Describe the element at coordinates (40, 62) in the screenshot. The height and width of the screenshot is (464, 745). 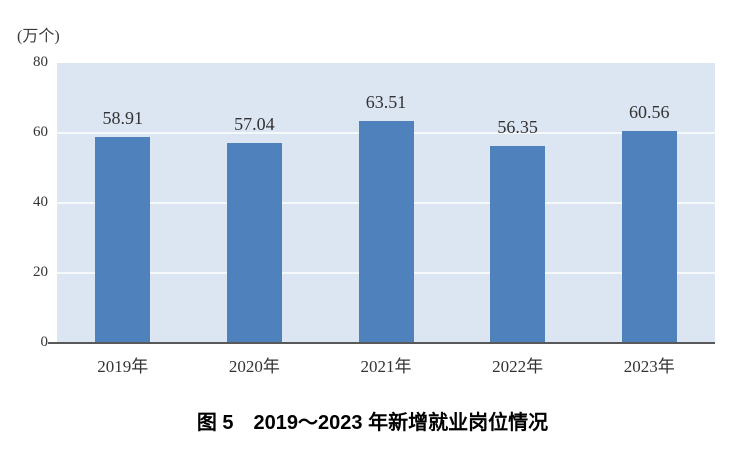
I see `y-axis-tick-label: 80` at that location.